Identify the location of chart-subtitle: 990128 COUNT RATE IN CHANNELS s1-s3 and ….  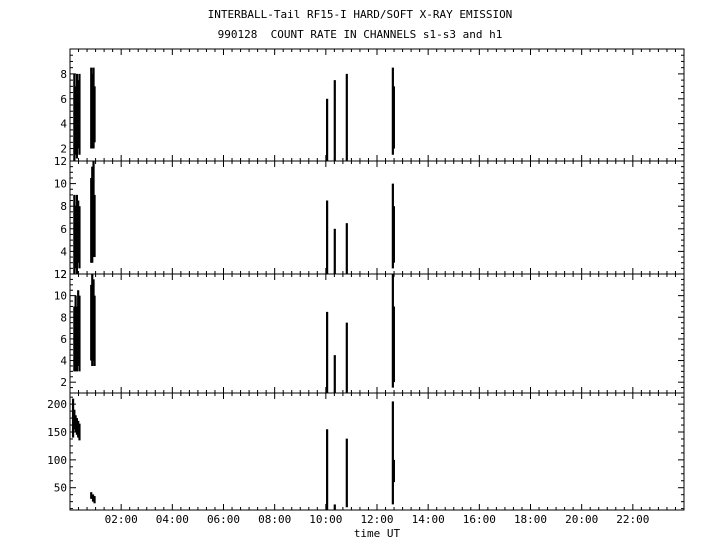
(360, 34).